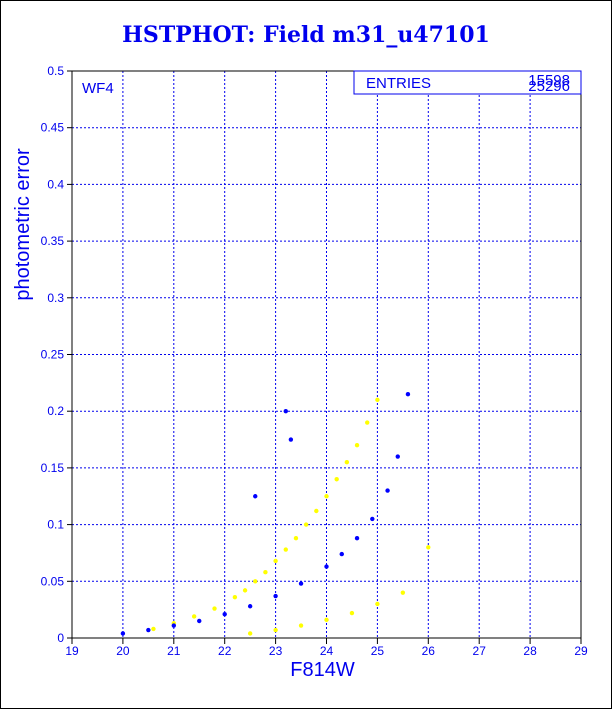 This screenshot has width=612, height=709. Describe the element at coordinates (549, 86) in the screenshot. I see `stats-entries-value-2: 25296` at that location.